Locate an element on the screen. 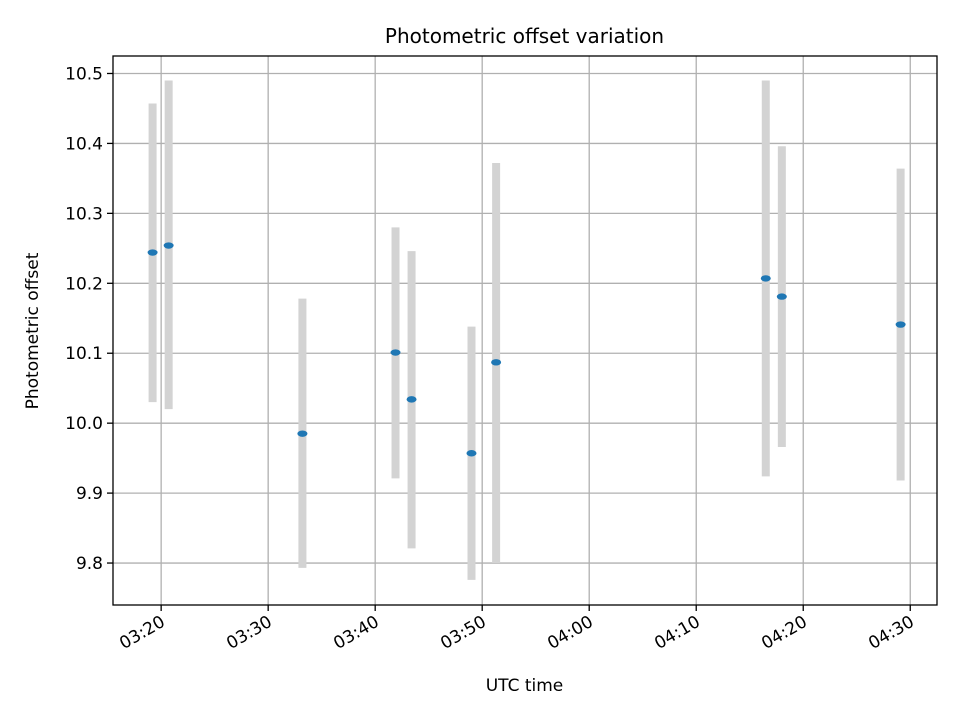 The width and height of the screenshot is (960, 720). y-tick-label: 9.8 is located at coordinates (89, 564).